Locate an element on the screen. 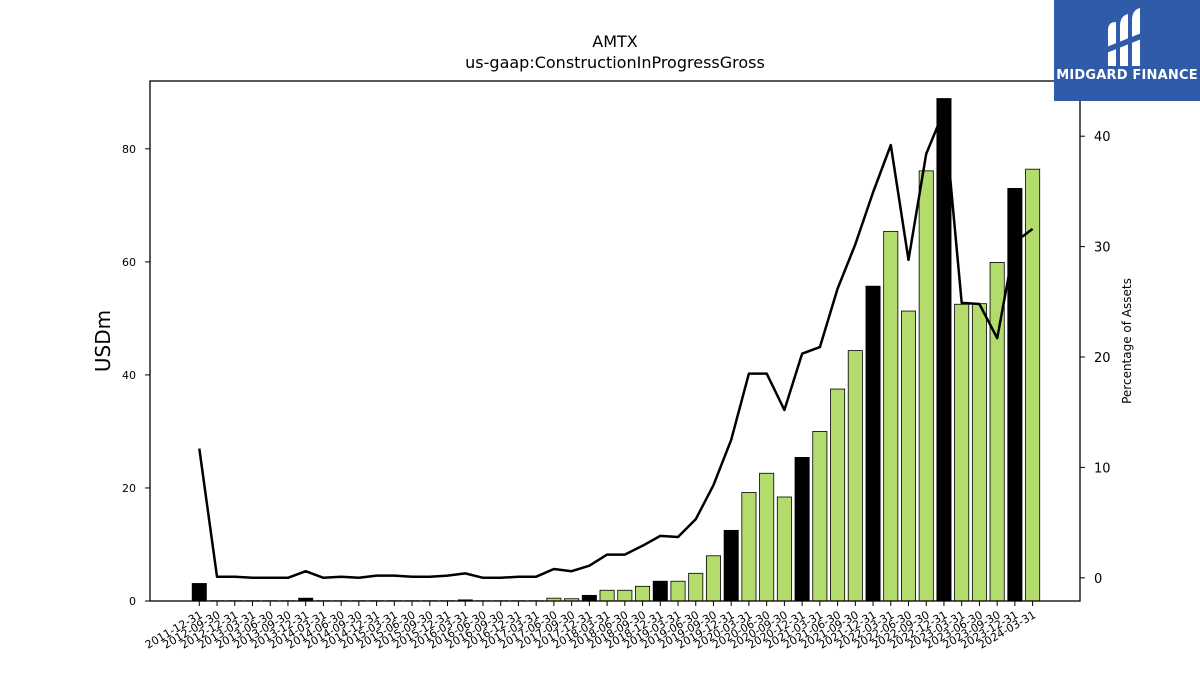 This screenshot has height=675, width=1200. y2-tick-label: 30 is located at coordinates (1102, 248).